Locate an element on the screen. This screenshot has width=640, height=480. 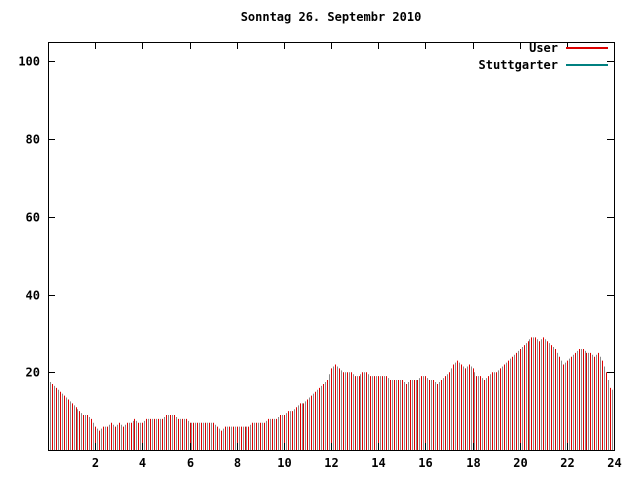
x-tick-label: 22 is located at coordinates (567, 463).